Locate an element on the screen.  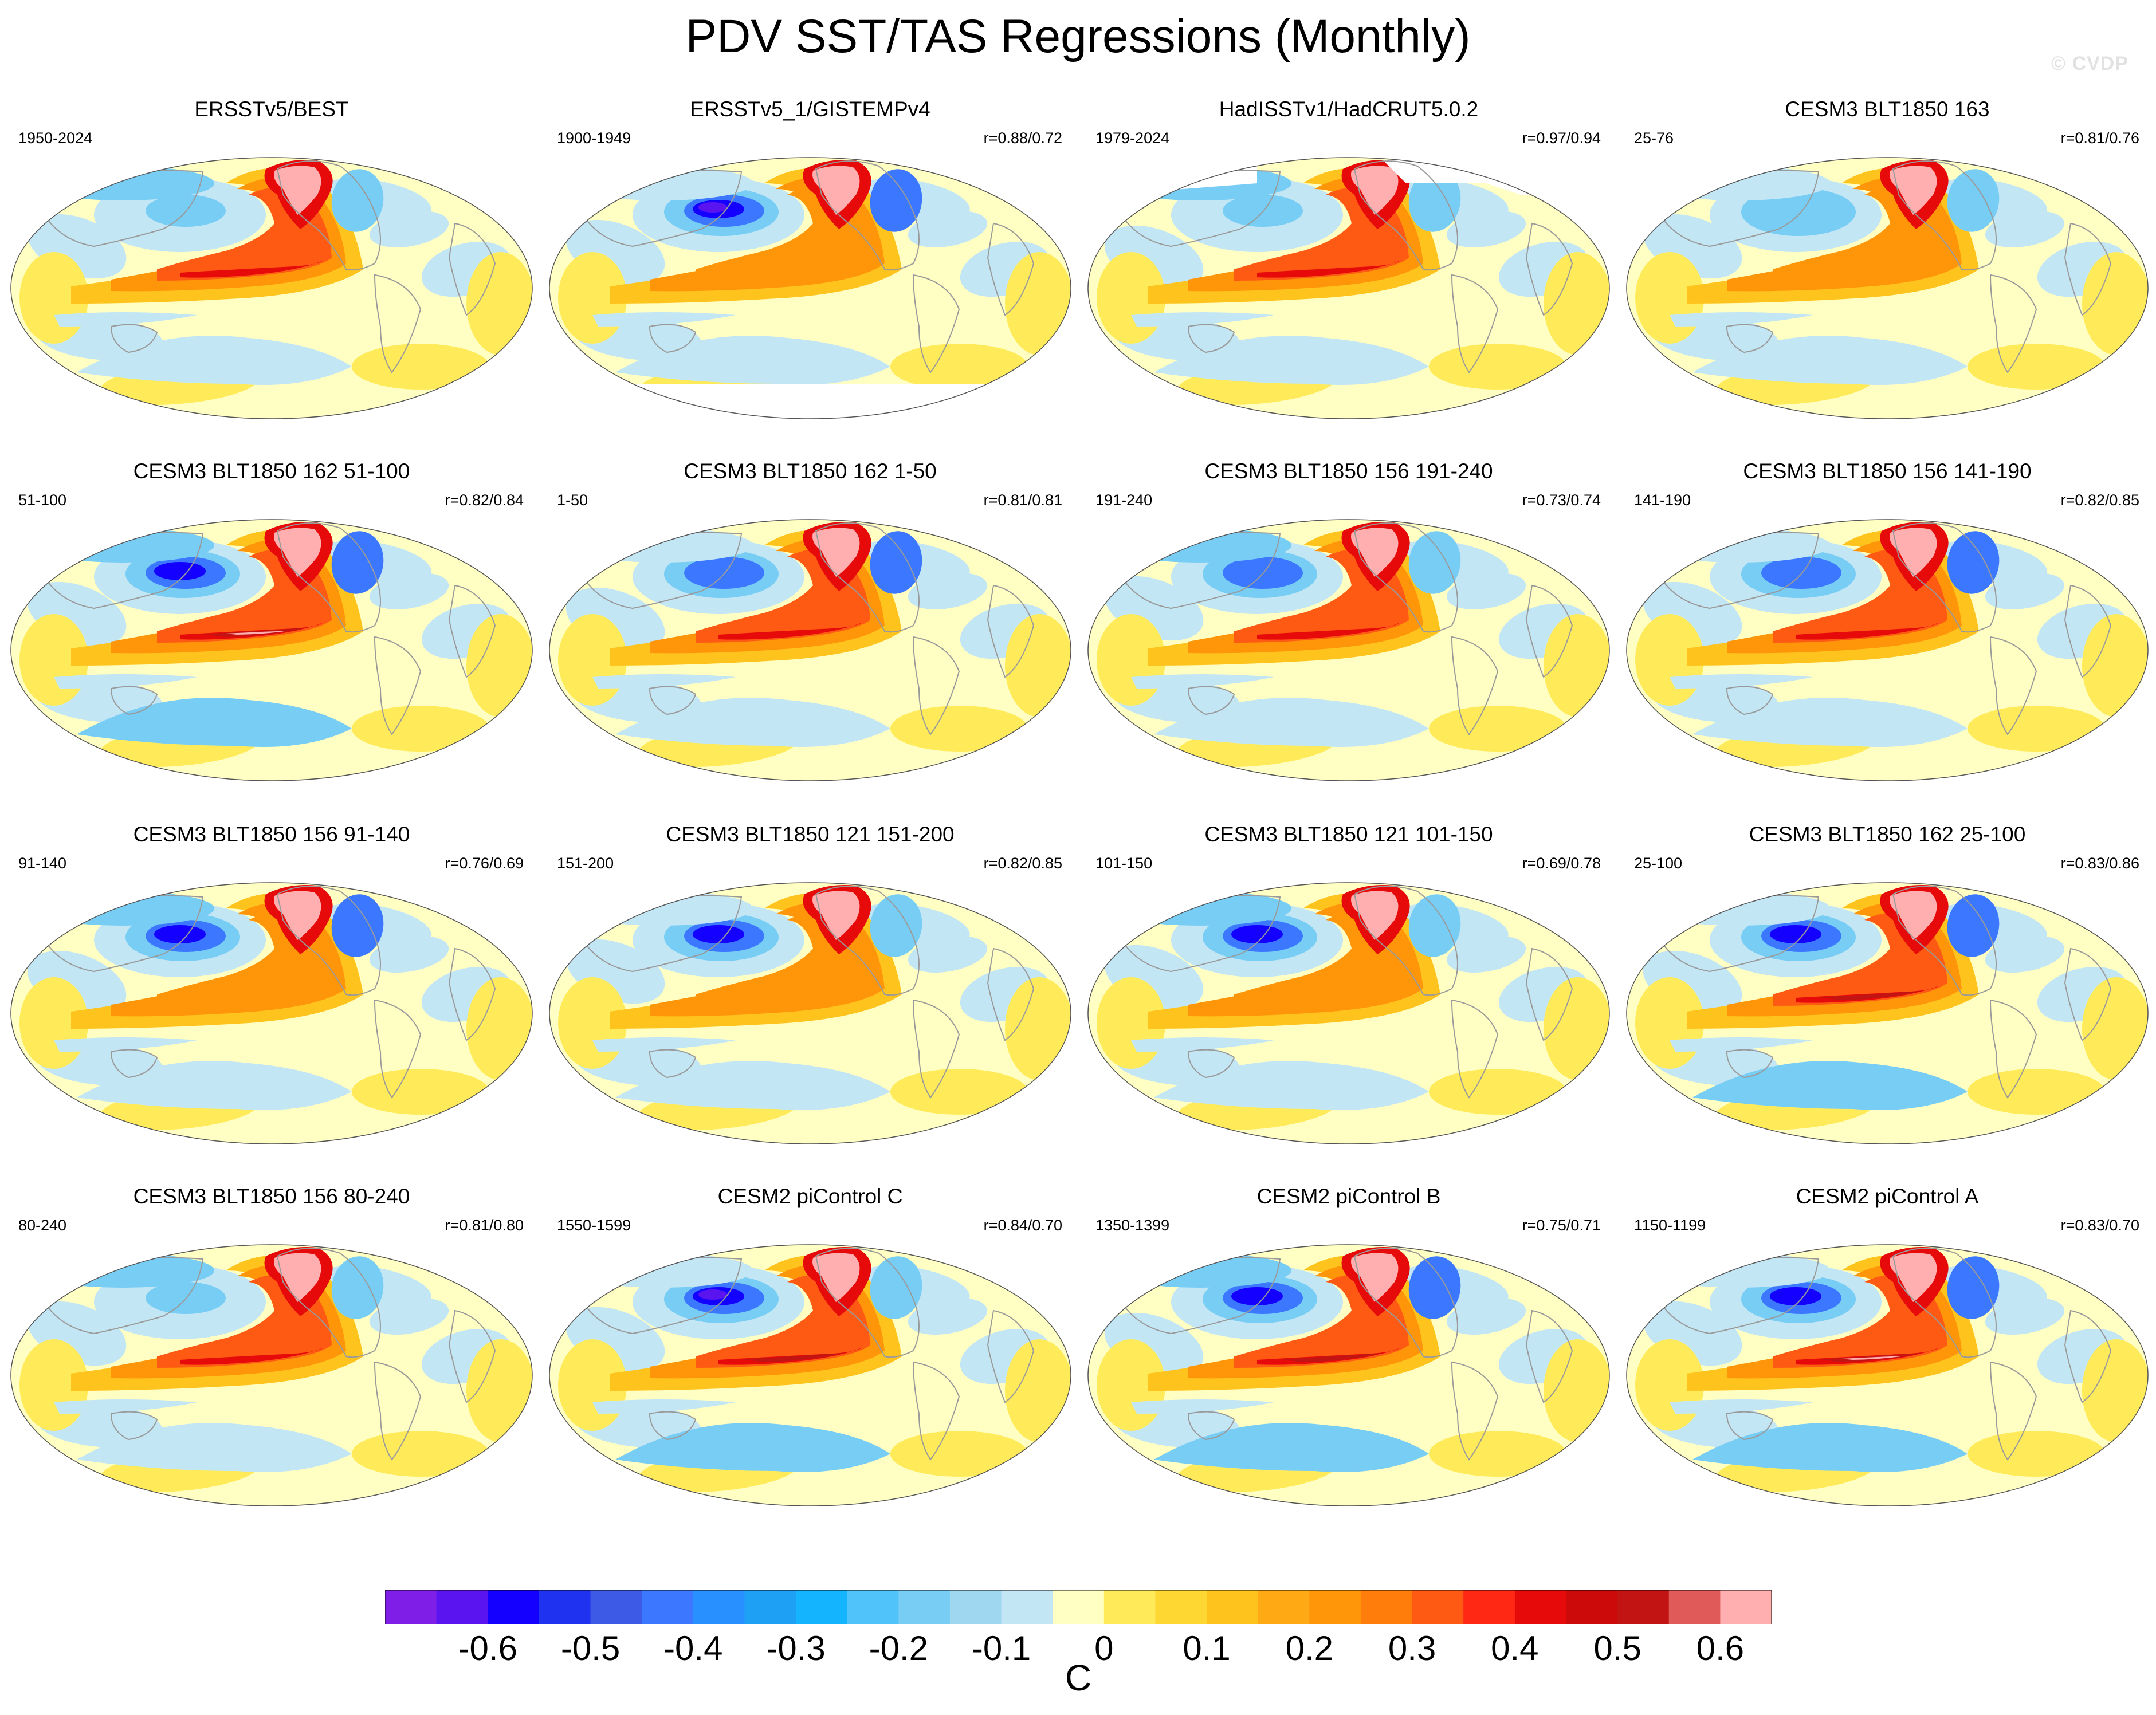
colorbar-tick-label: 0.5 is located at coordinates (1617, 1648).